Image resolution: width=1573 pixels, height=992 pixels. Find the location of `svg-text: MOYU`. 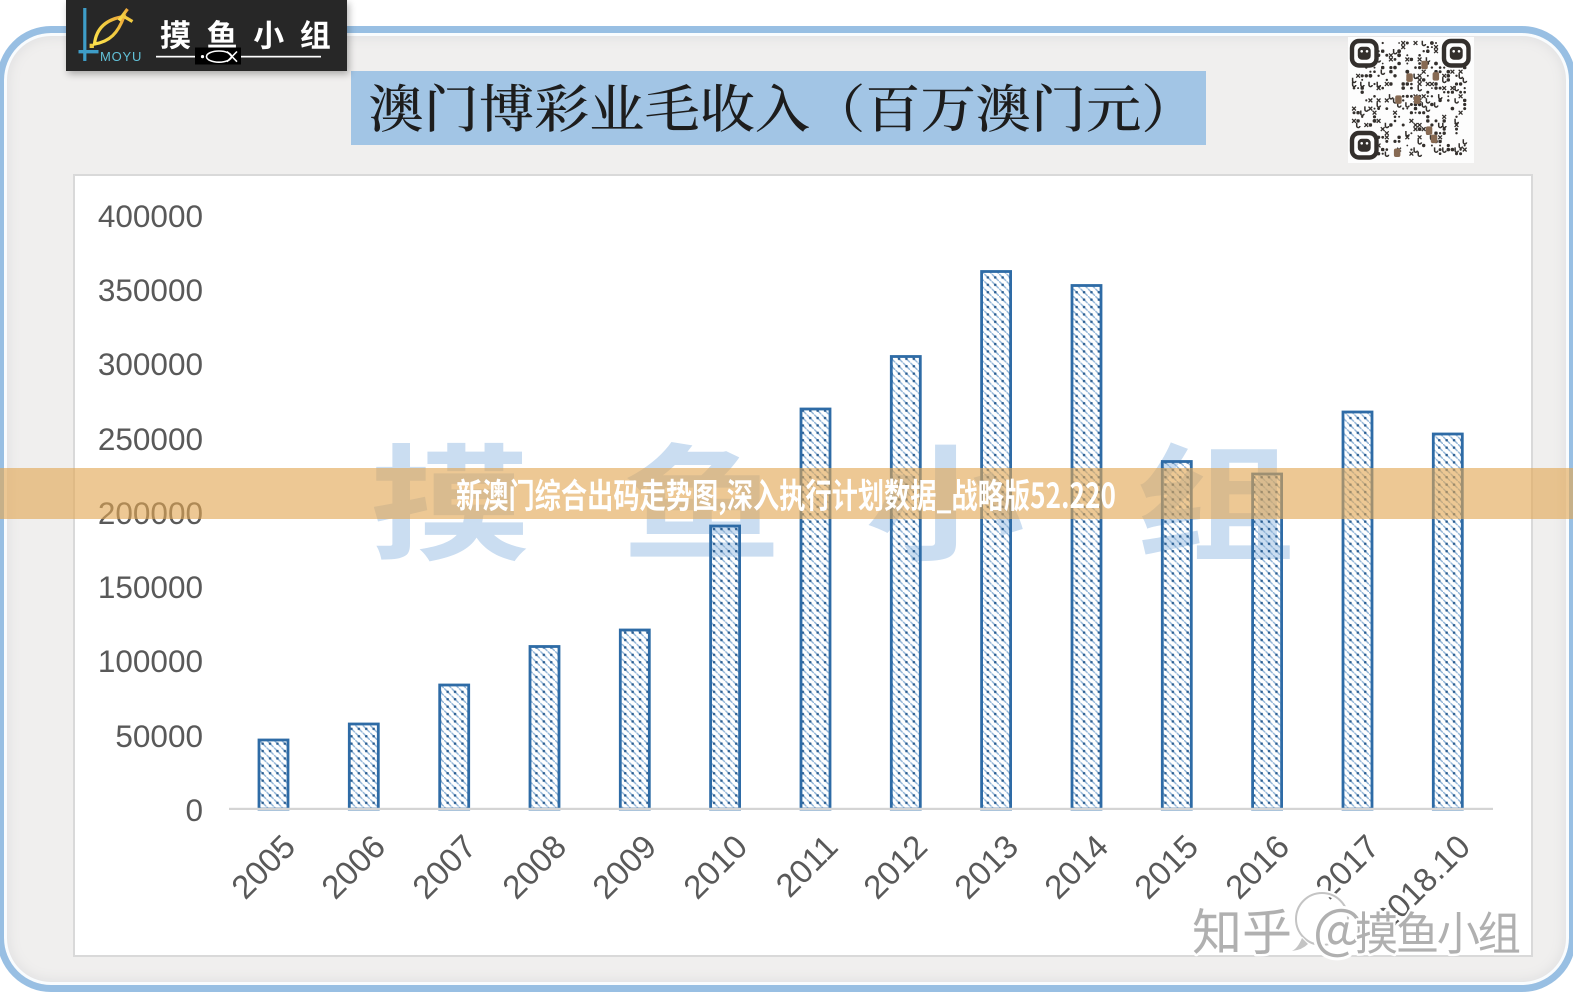

svg-text: MOYU is located at coordinates (121, 56).